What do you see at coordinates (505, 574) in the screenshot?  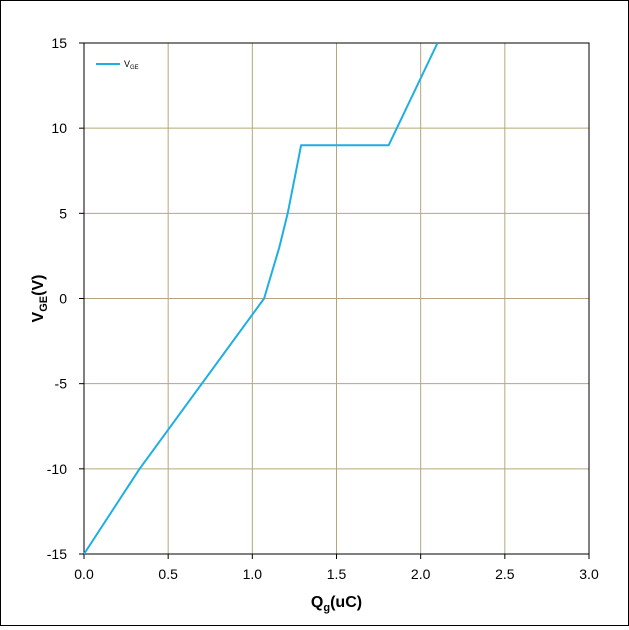 I see `x-tick-label: 2.5` at bounding box center [505, 574].